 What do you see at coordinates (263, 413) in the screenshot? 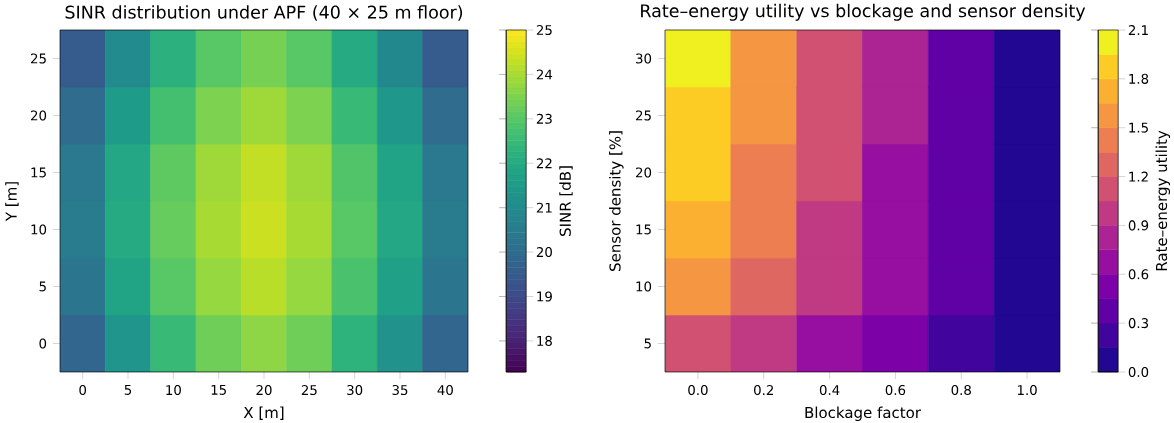
I see `x-axis-title: X [m]` at bounding box center [263, 413].